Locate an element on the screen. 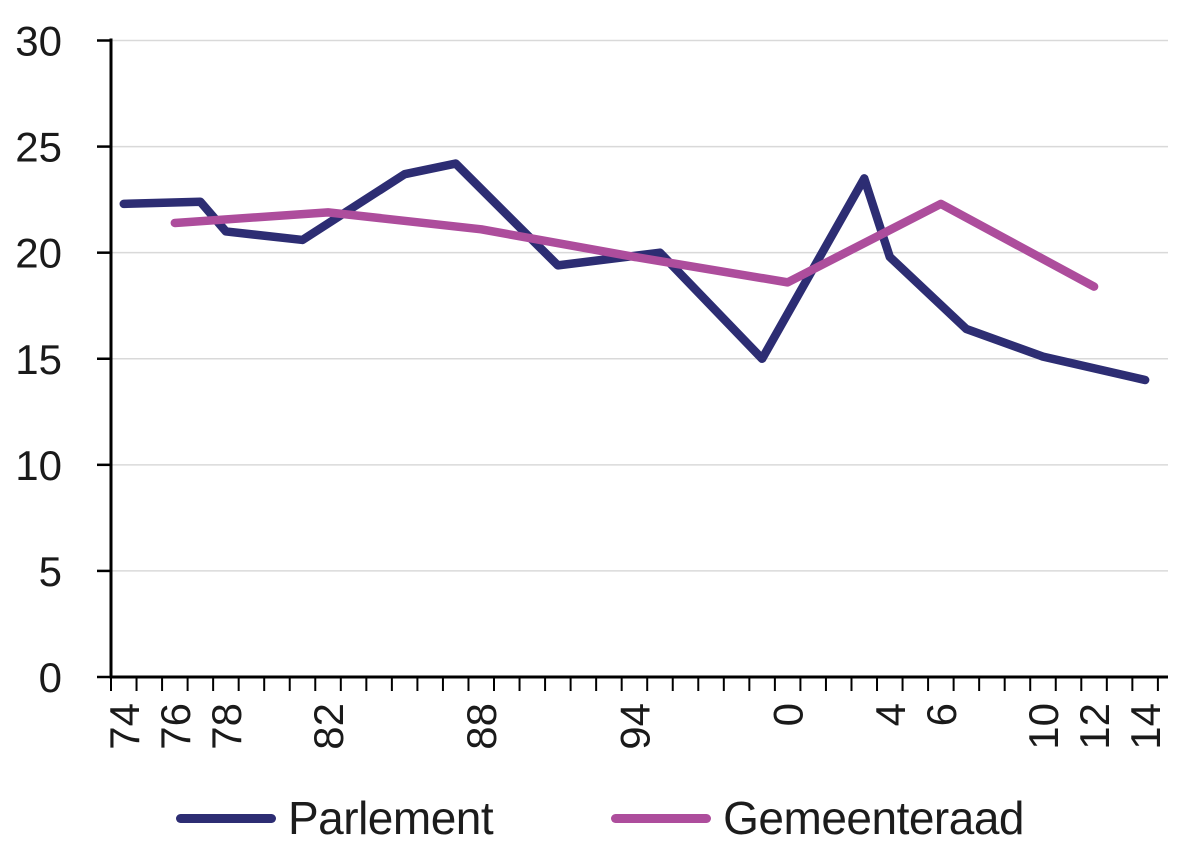 This screenshot has height=858, width=1200. x-axis-label: 94 is located at coordinates (634, 726).